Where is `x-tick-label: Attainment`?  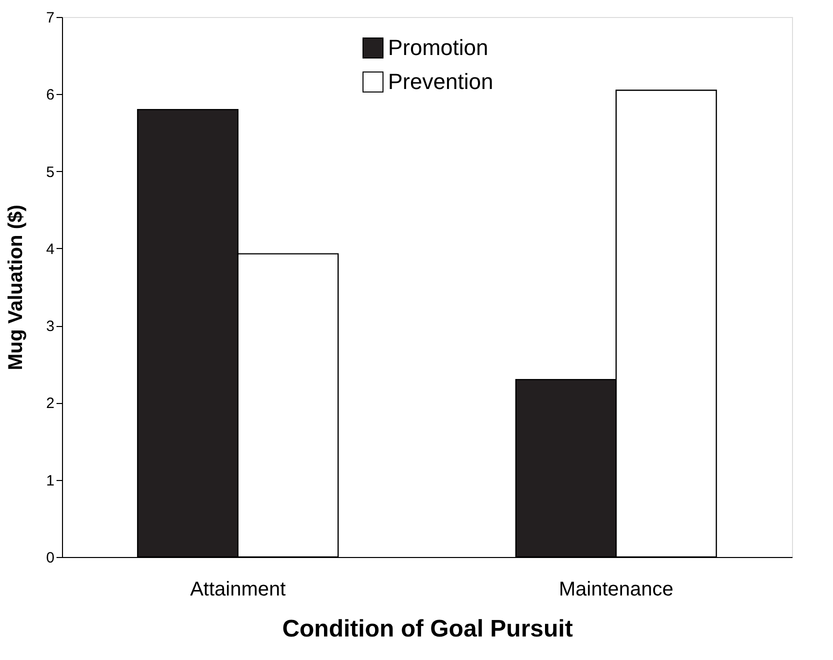 x-tick-label: Attainment is located at coordinates (238, 589).